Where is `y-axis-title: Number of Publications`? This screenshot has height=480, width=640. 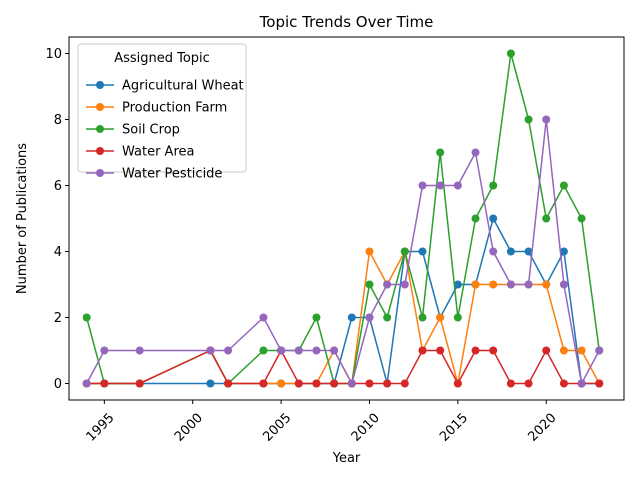 y-axis-title: Number of Publications is located at coordinates (22, 218).